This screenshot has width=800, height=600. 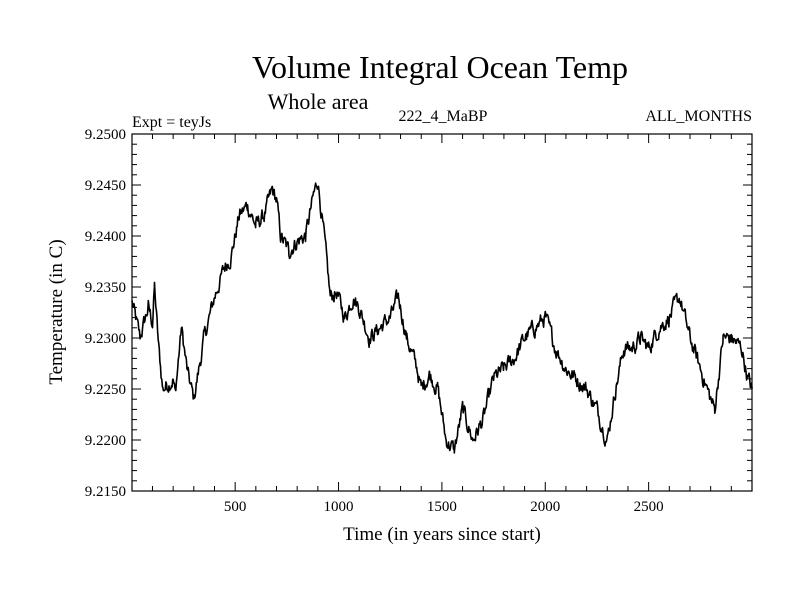 I want to click on y-tick-label: 9.2150, so click(x=105, y=492).